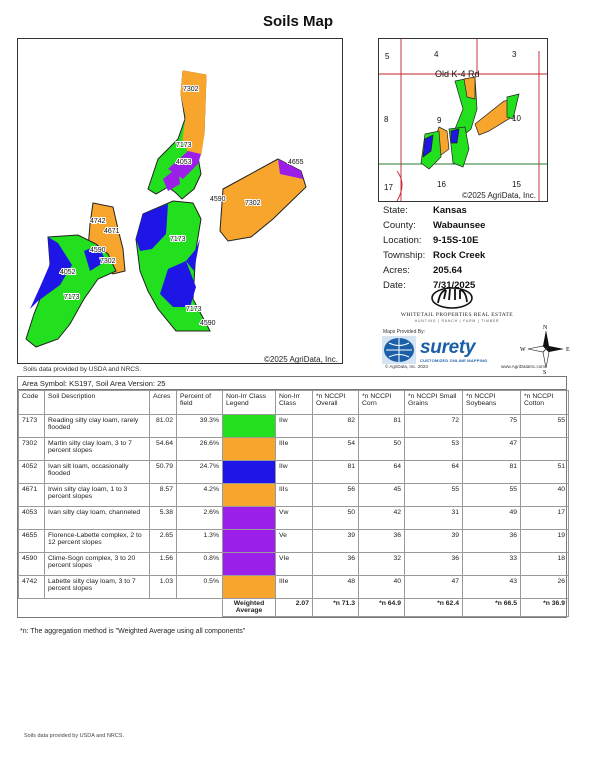 The image size is (596, 771). Describe the element at coordinates (454, 285) in the screenshot. I see `date-value: 7/31/2025` at that location.